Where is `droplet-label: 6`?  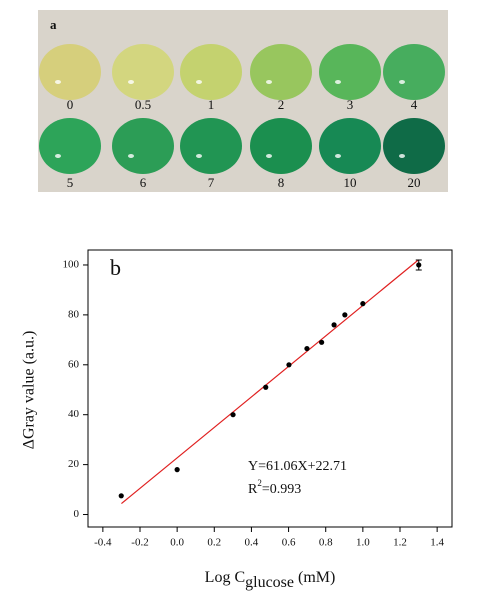 droplet-label: 6 is located at coordinates (143, 182).